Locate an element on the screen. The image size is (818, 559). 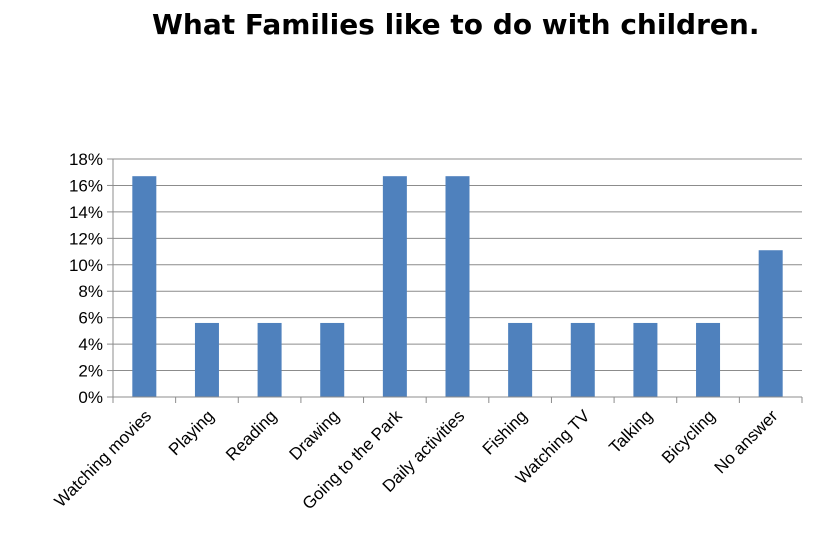
y-tick-label: 18% is located at coordinates (86, 159).